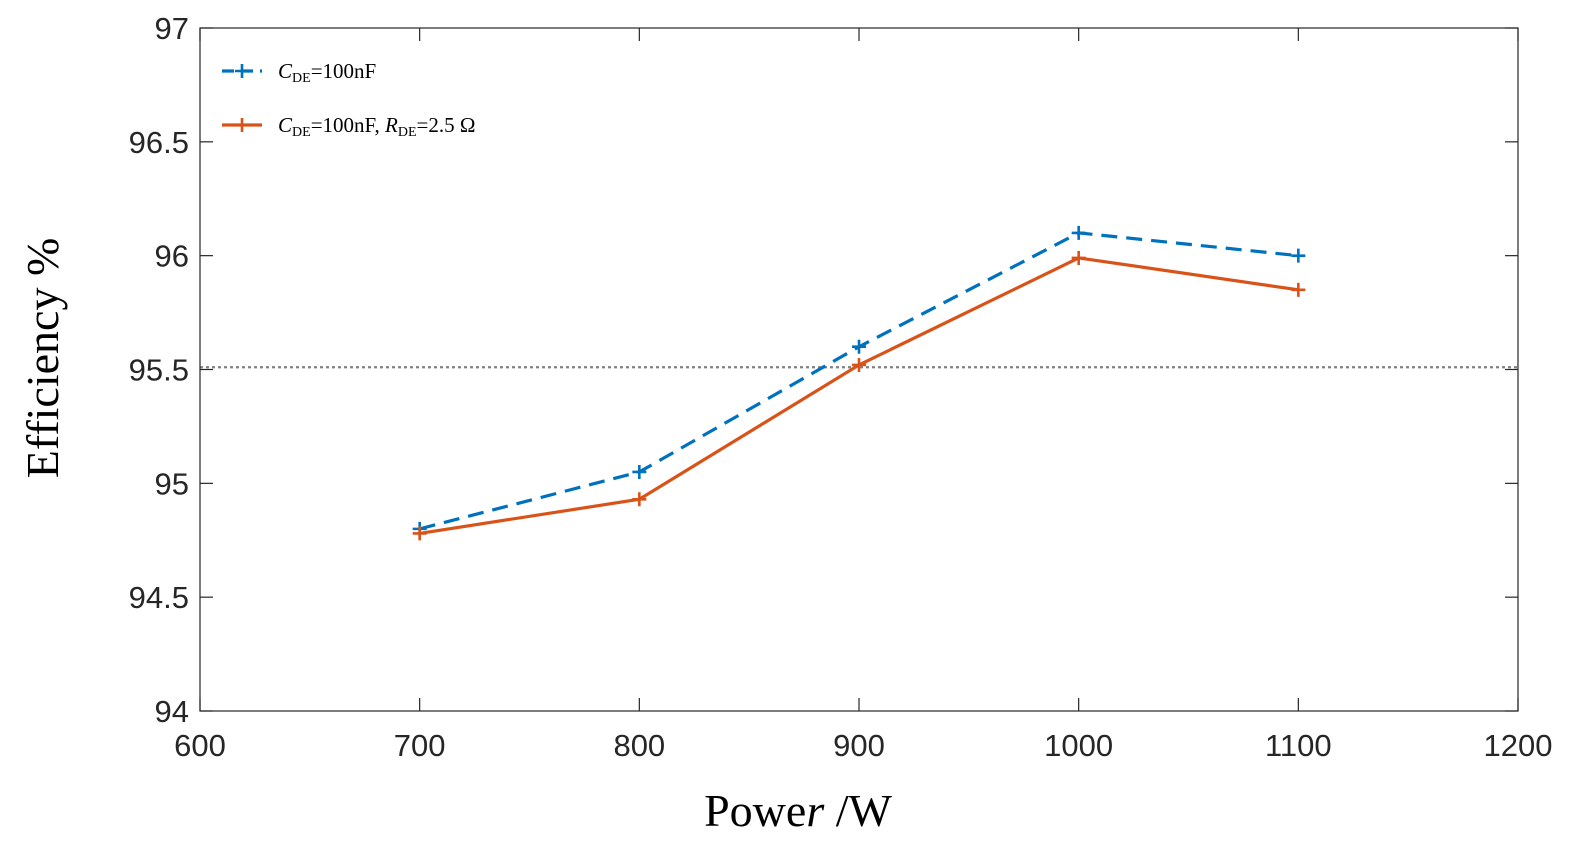  What do you see at coordinates (42, 358) in the screenshot?
I see `y-axis-title: Efficiency %` at bounding box center [42, 358].